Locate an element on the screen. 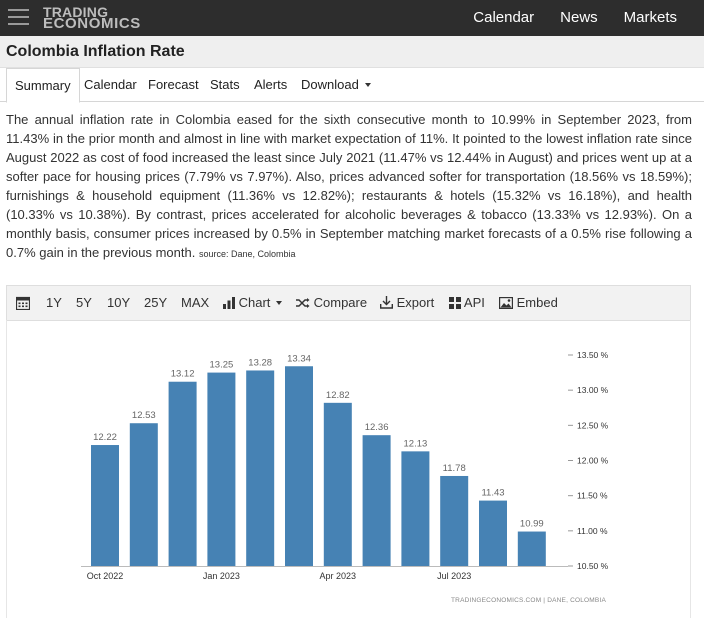  bar-value-label: 13.12 is located at coordinates (183, 374).